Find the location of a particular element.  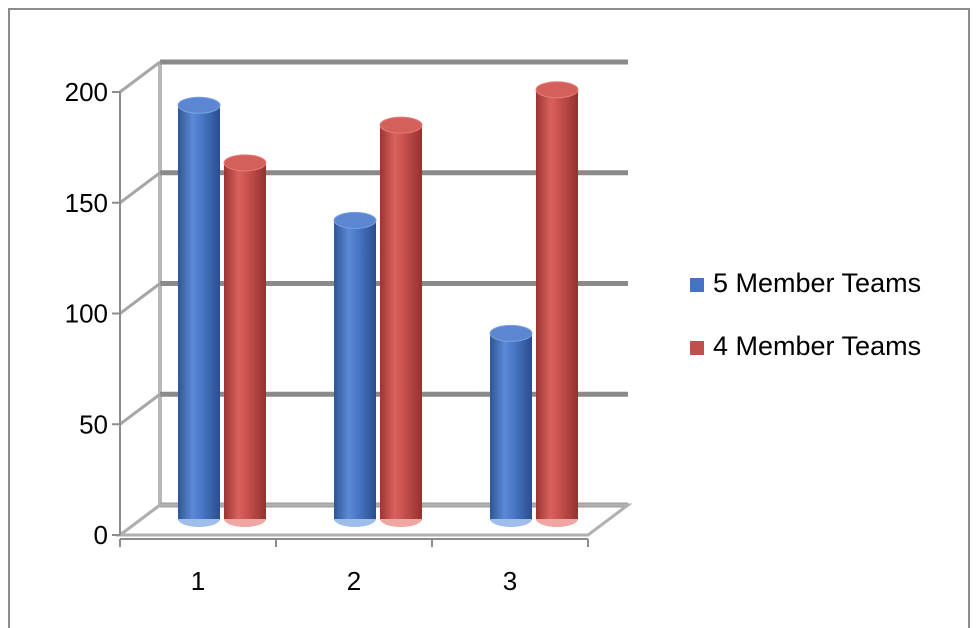

x-tick-label: 2 is located at coordinates (354, 581).